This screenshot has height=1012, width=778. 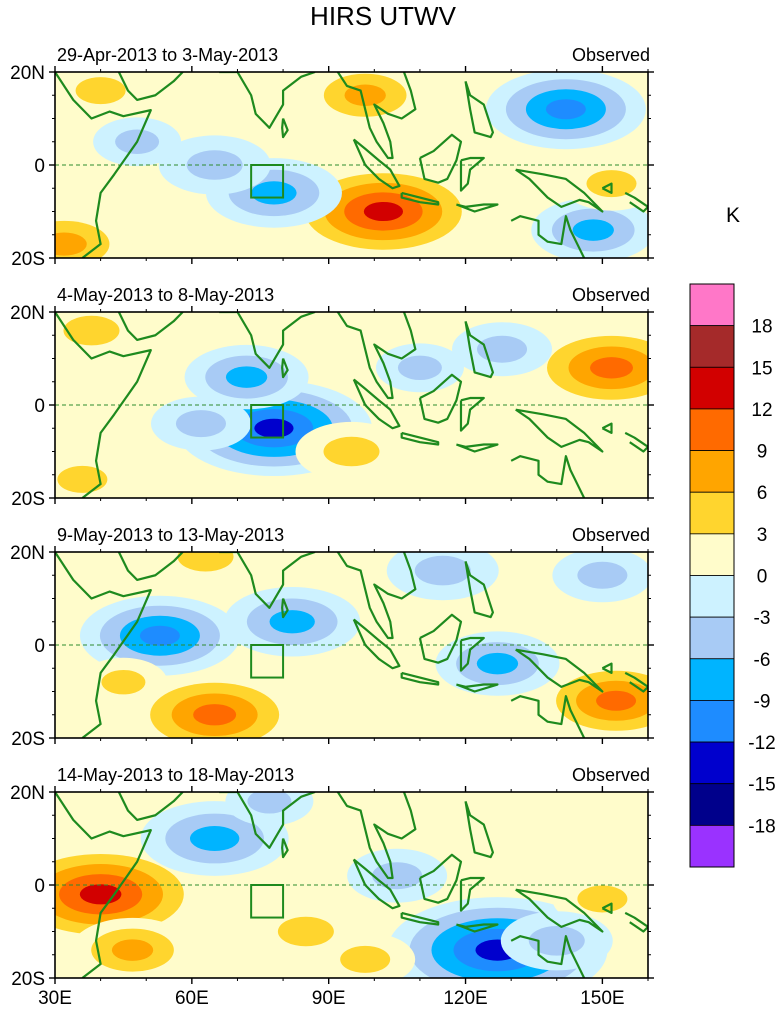 What do you see at coordinates (175, 775) in the screenshot?
I see `panel-period: 14-May-2013 to 18-May-2013` at bounding box center [175, 775].